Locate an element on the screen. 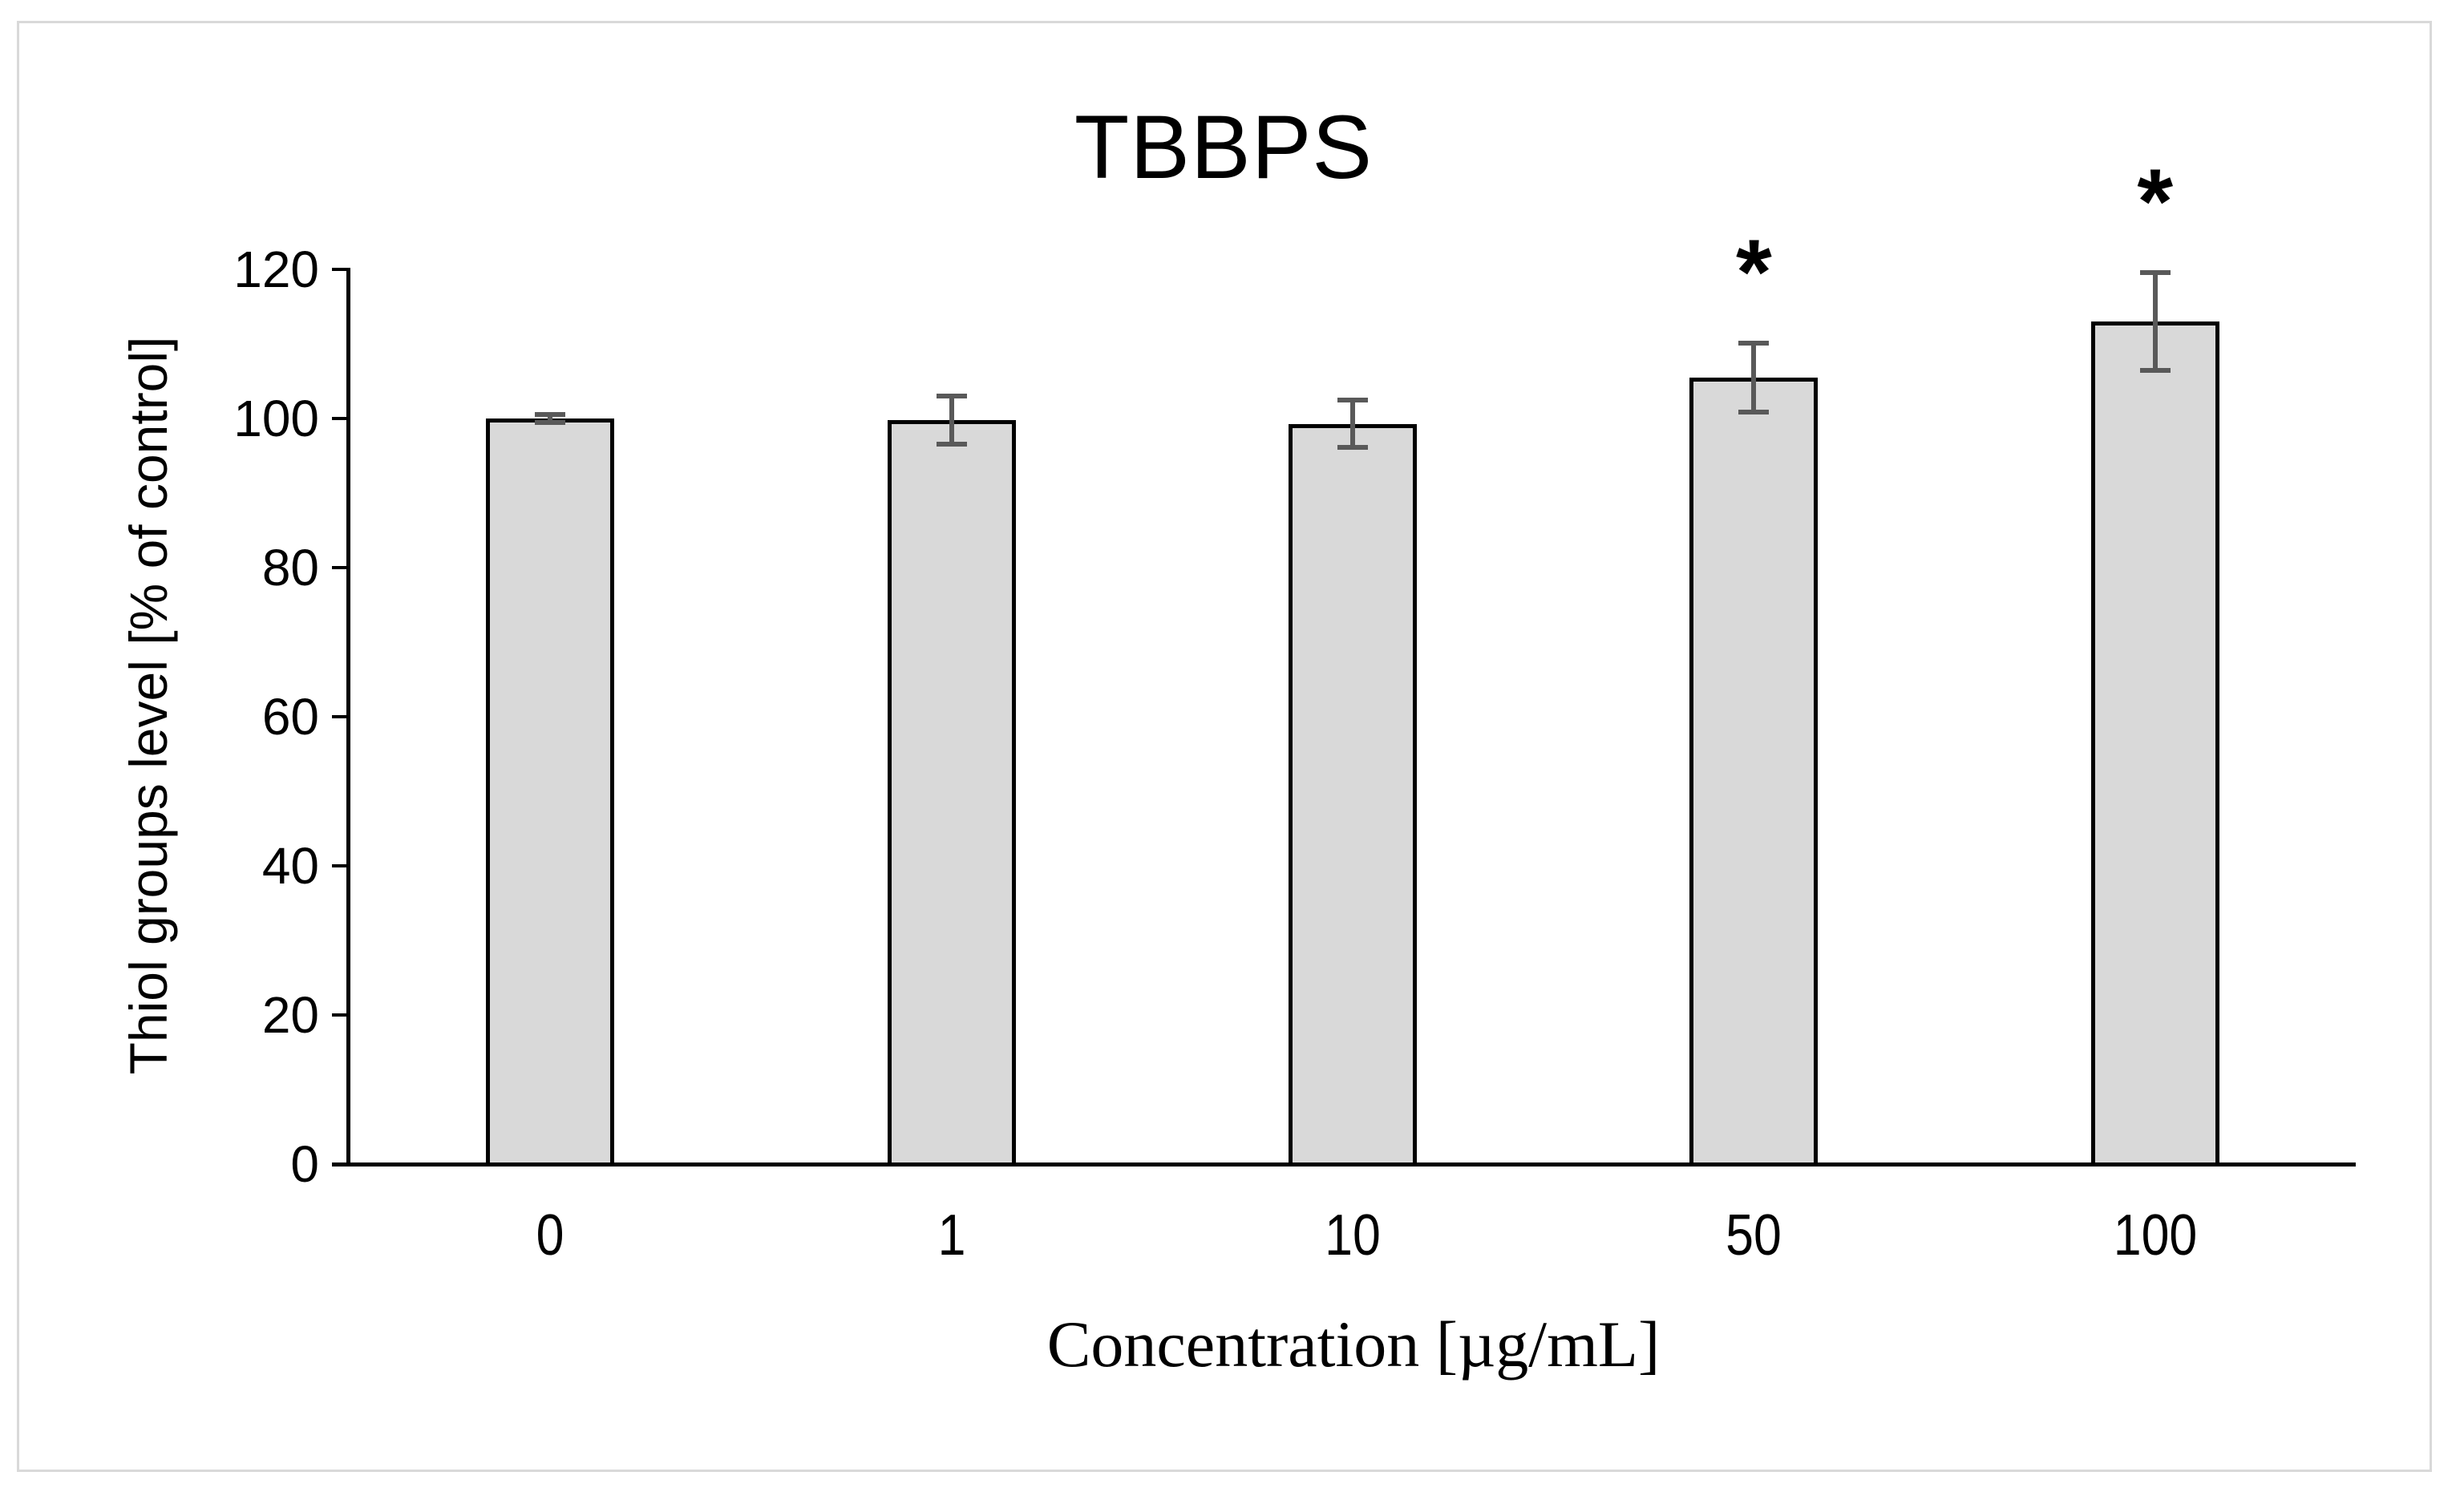 The height and width of the screenshot is (1492, 2464). y-tick-label: 80 is located at coordinates (290, 567).